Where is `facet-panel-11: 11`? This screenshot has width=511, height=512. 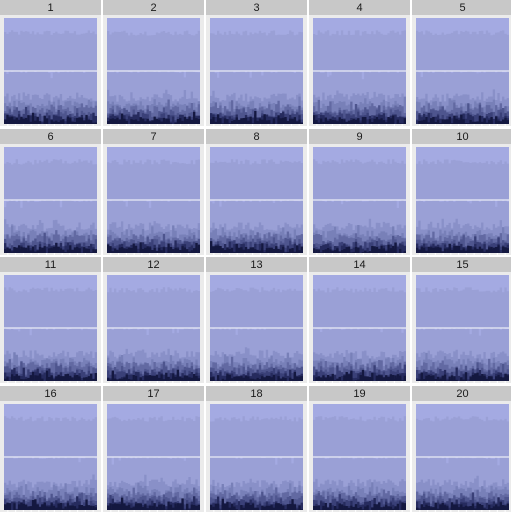 facet-panel-11: 11 is located at coordinates (50, 320).